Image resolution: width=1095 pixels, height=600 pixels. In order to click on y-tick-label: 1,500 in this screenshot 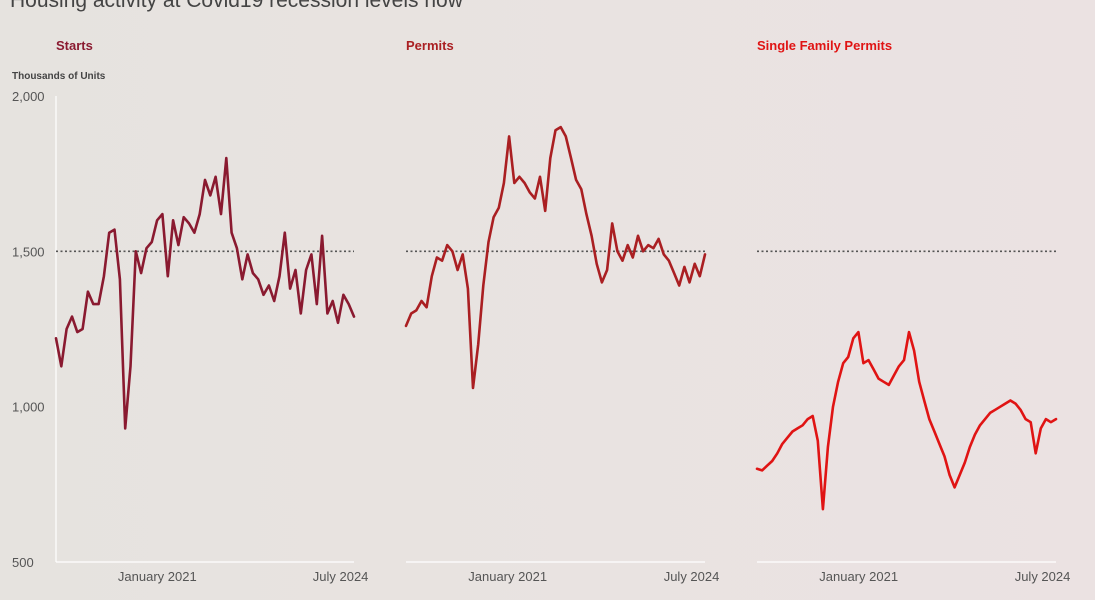, I will do `click(28, 251)`.